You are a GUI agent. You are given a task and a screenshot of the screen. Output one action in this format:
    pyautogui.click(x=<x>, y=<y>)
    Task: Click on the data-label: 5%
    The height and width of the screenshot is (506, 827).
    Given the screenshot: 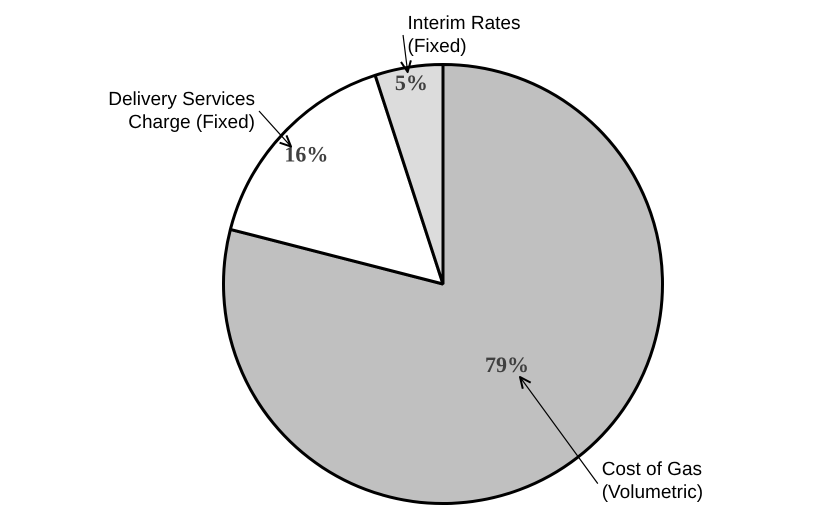 What is the action you would take?
    pyautogui.click(x=411, y=83)
    